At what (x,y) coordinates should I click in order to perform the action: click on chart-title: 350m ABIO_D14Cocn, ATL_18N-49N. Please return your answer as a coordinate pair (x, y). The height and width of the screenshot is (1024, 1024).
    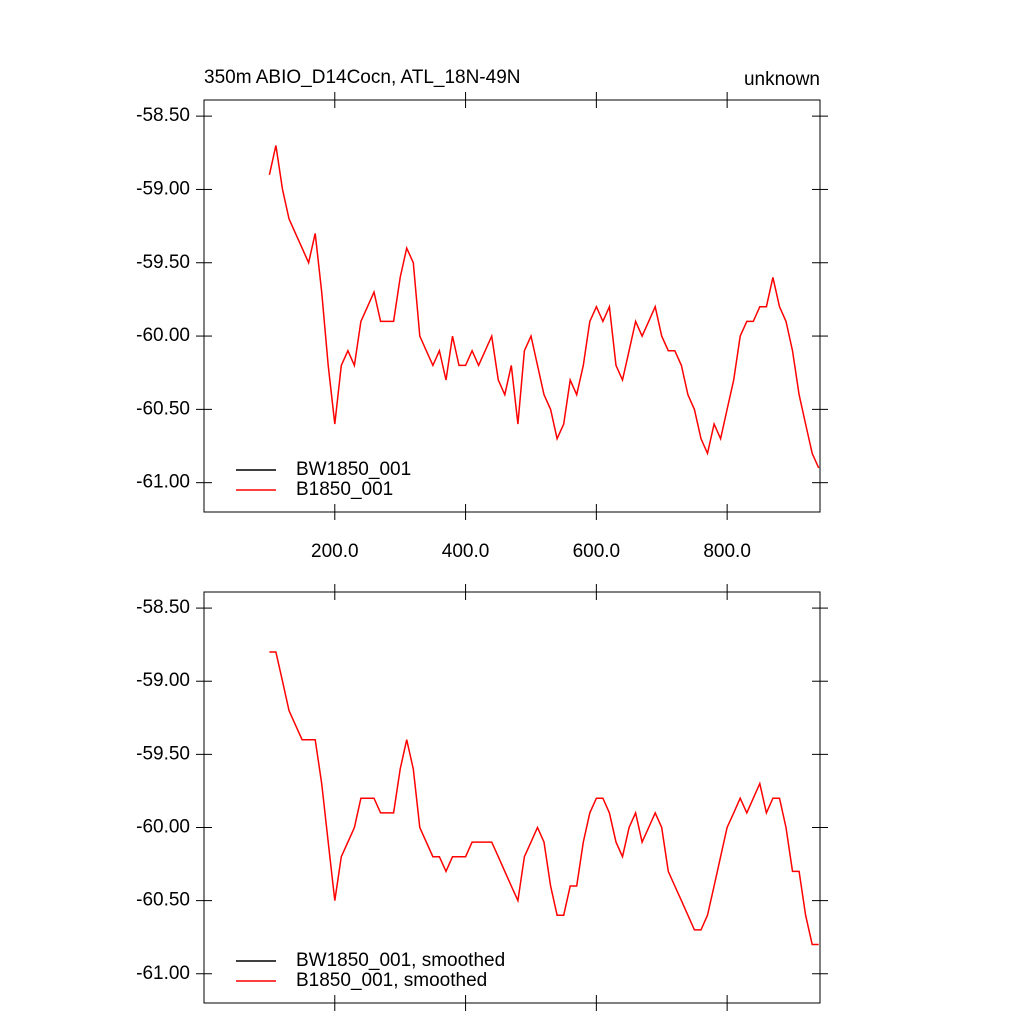
    Looking at the image, I should click on (362, 77).